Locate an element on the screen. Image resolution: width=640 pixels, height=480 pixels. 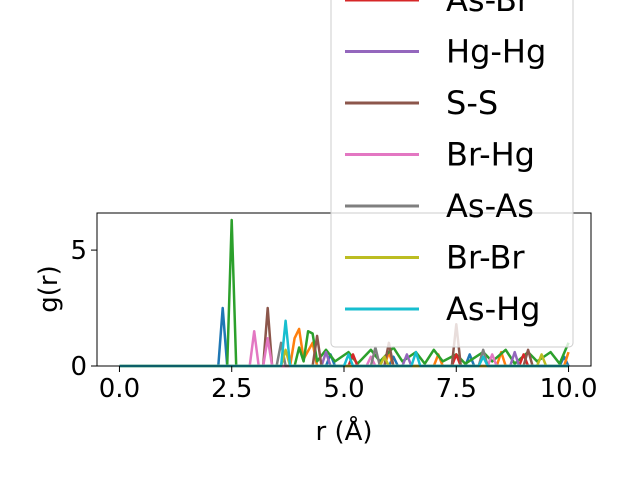
x-axis-label: r (Å) is located at coordinates (343, 431).